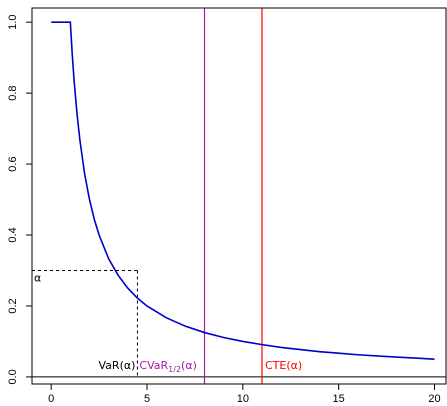  I want to click on var-label: VaR(α), so click(117, 365).